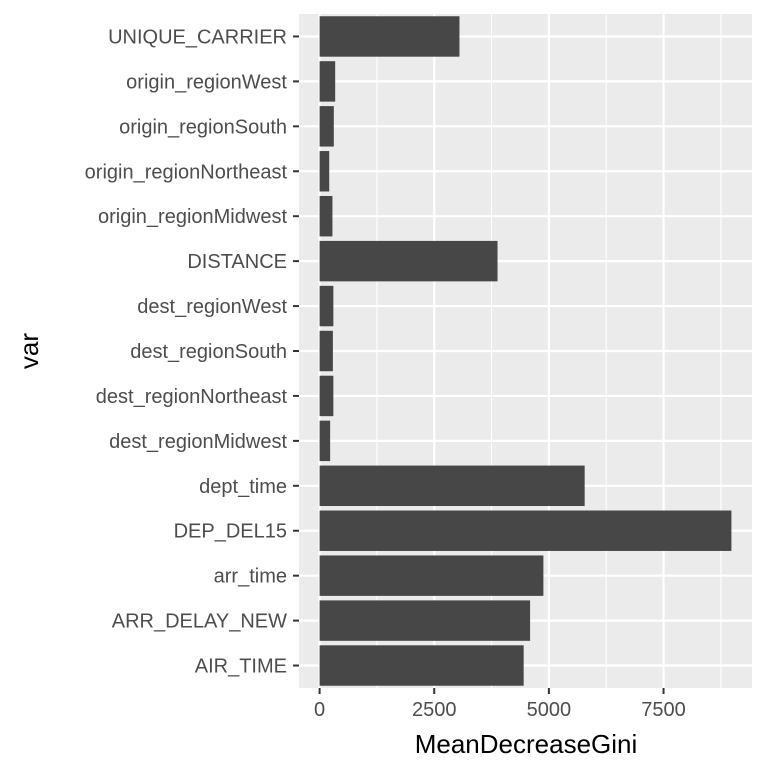 This screenshot has width=768, height=768. What do you see at coordinates (431, 575) in the screenshot?
I see `bar-arr_time` at bounding box center [431, 575].